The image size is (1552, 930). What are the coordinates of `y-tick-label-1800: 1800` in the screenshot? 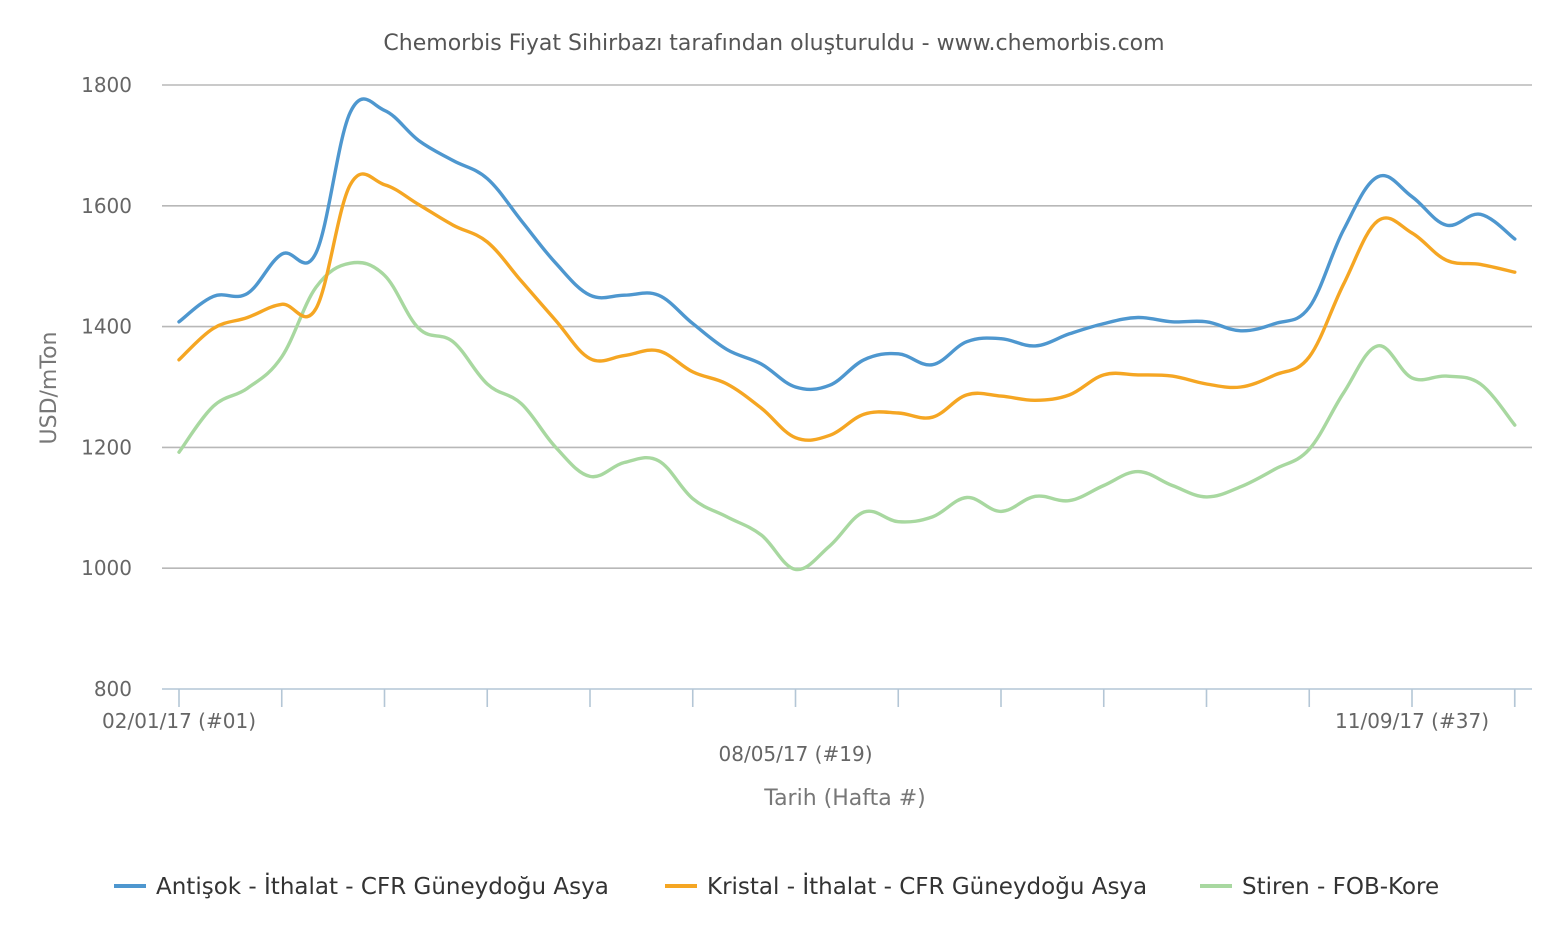 It's located at (106, 85).